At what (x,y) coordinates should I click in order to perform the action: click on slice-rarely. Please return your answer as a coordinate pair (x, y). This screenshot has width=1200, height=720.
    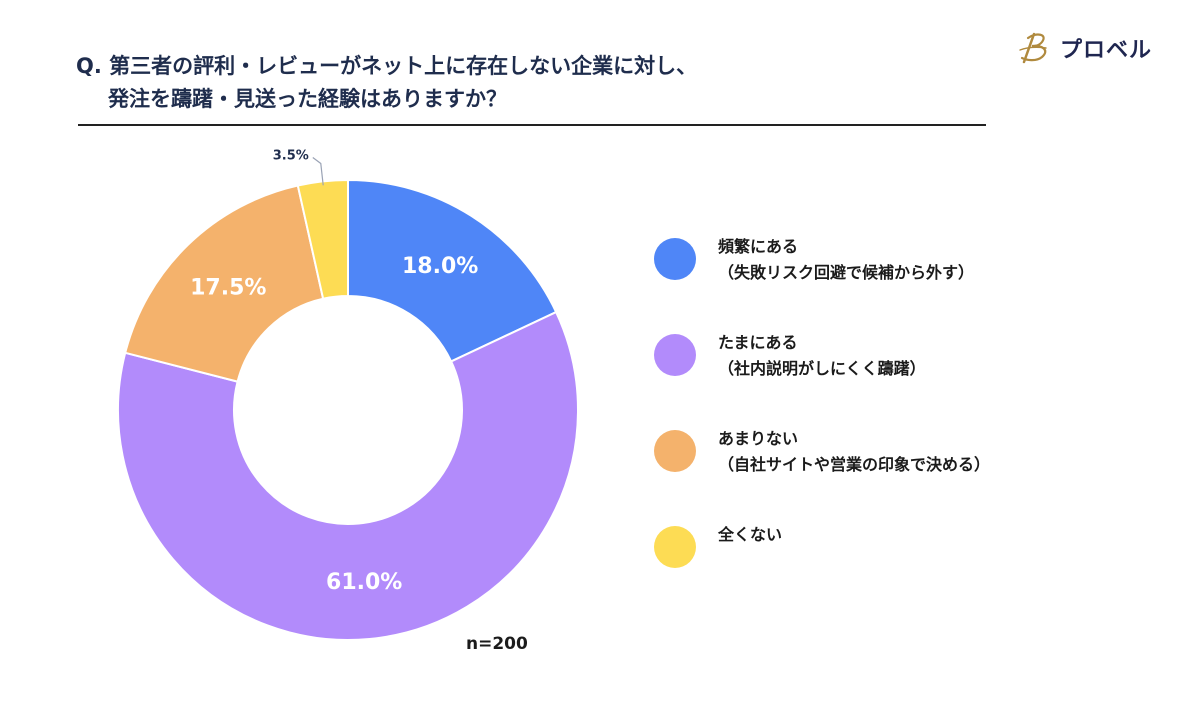
    Looking at the image, I should click on (224, 283).